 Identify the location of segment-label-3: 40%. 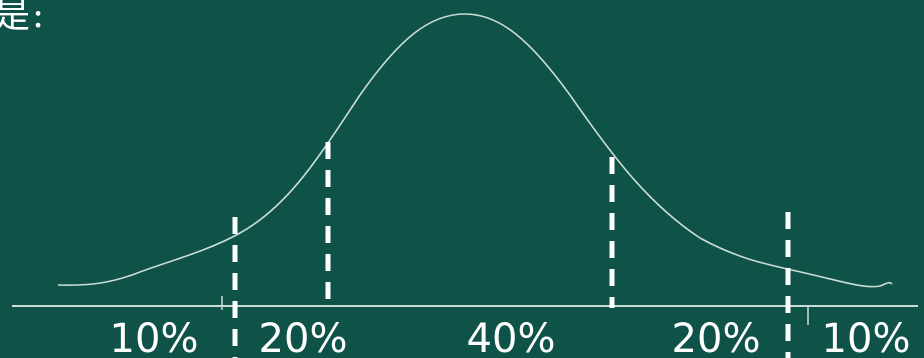
(511, 337).